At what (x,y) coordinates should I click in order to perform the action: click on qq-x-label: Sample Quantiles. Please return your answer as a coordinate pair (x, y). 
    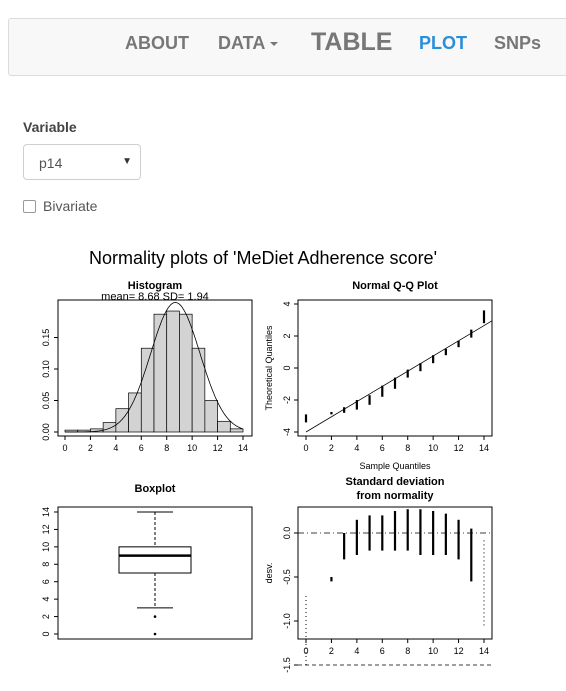
    Looking at the image, I should click on (395, 466).